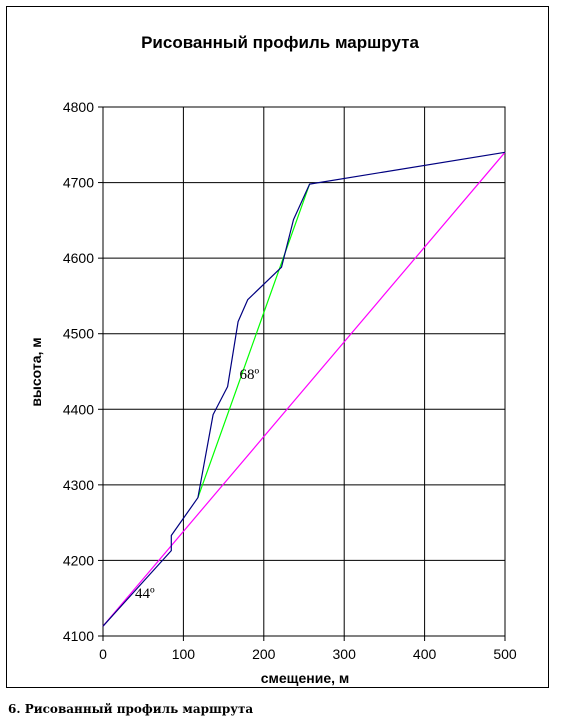  I want to click on y-tick-label: 4500, so click(78, 334).